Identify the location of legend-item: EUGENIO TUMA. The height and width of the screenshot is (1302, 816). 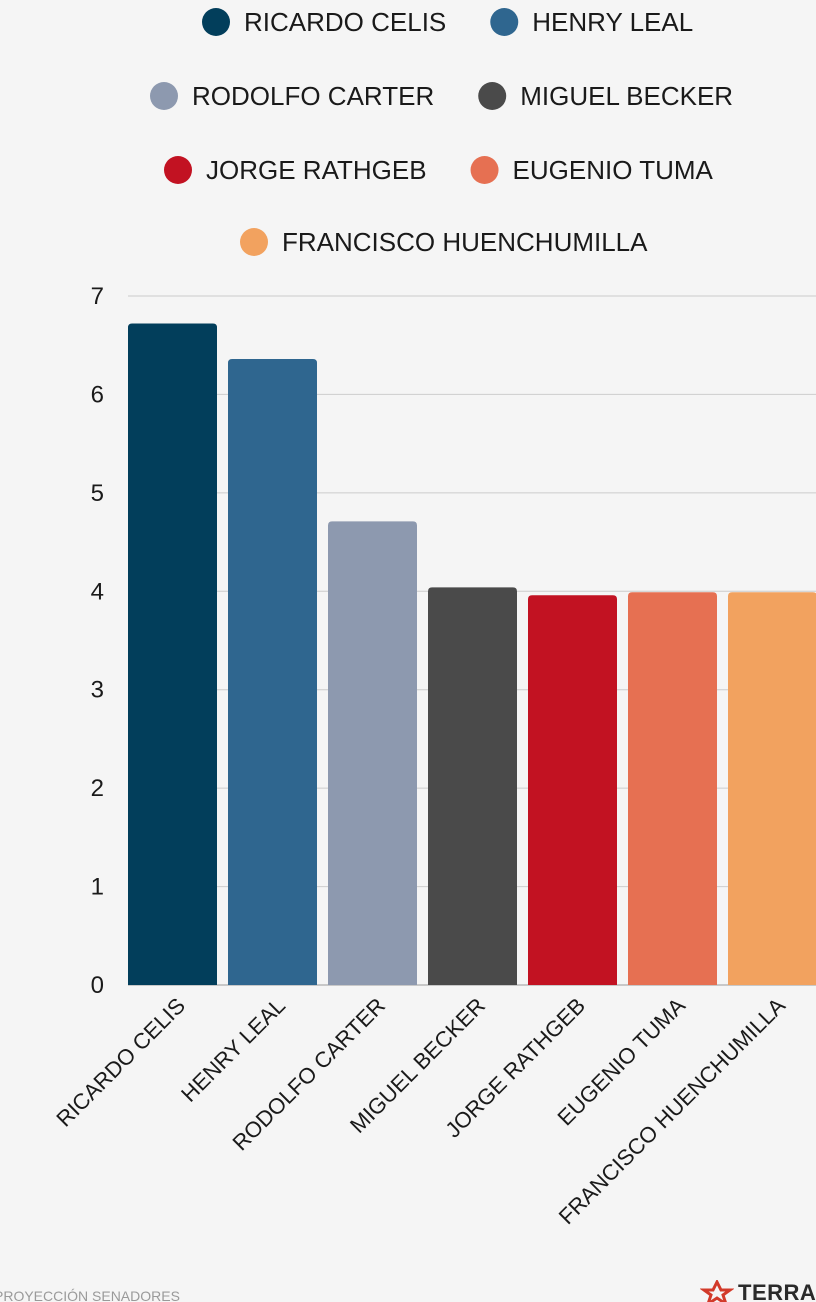
(592, 170).